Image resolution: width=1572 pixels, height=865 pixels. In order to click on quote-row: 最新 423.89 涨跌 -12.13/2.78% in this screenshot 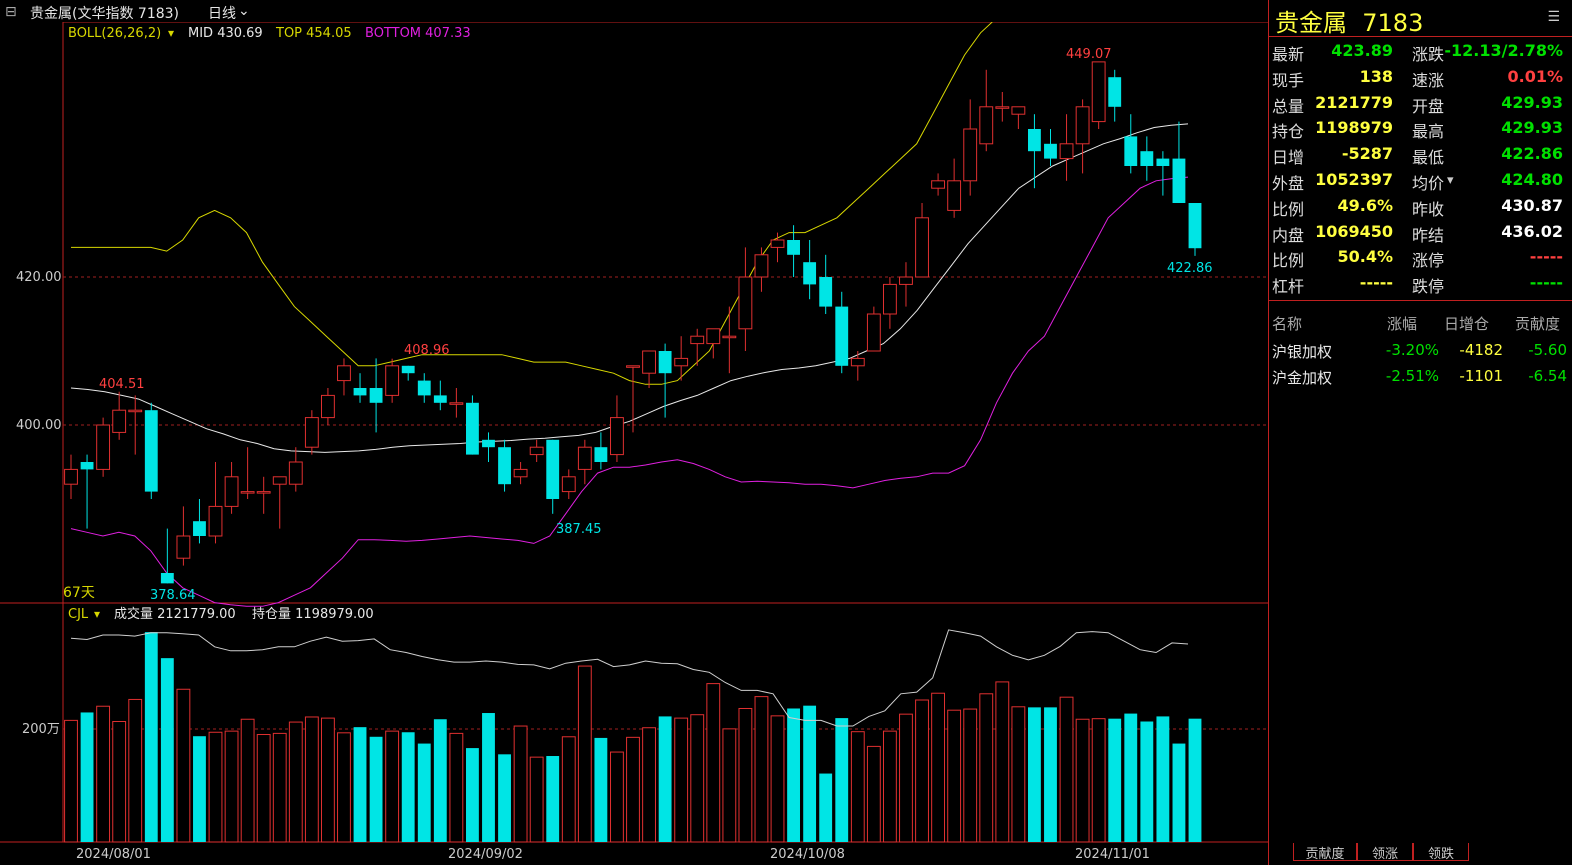, I will do `click(1419, 54)`.